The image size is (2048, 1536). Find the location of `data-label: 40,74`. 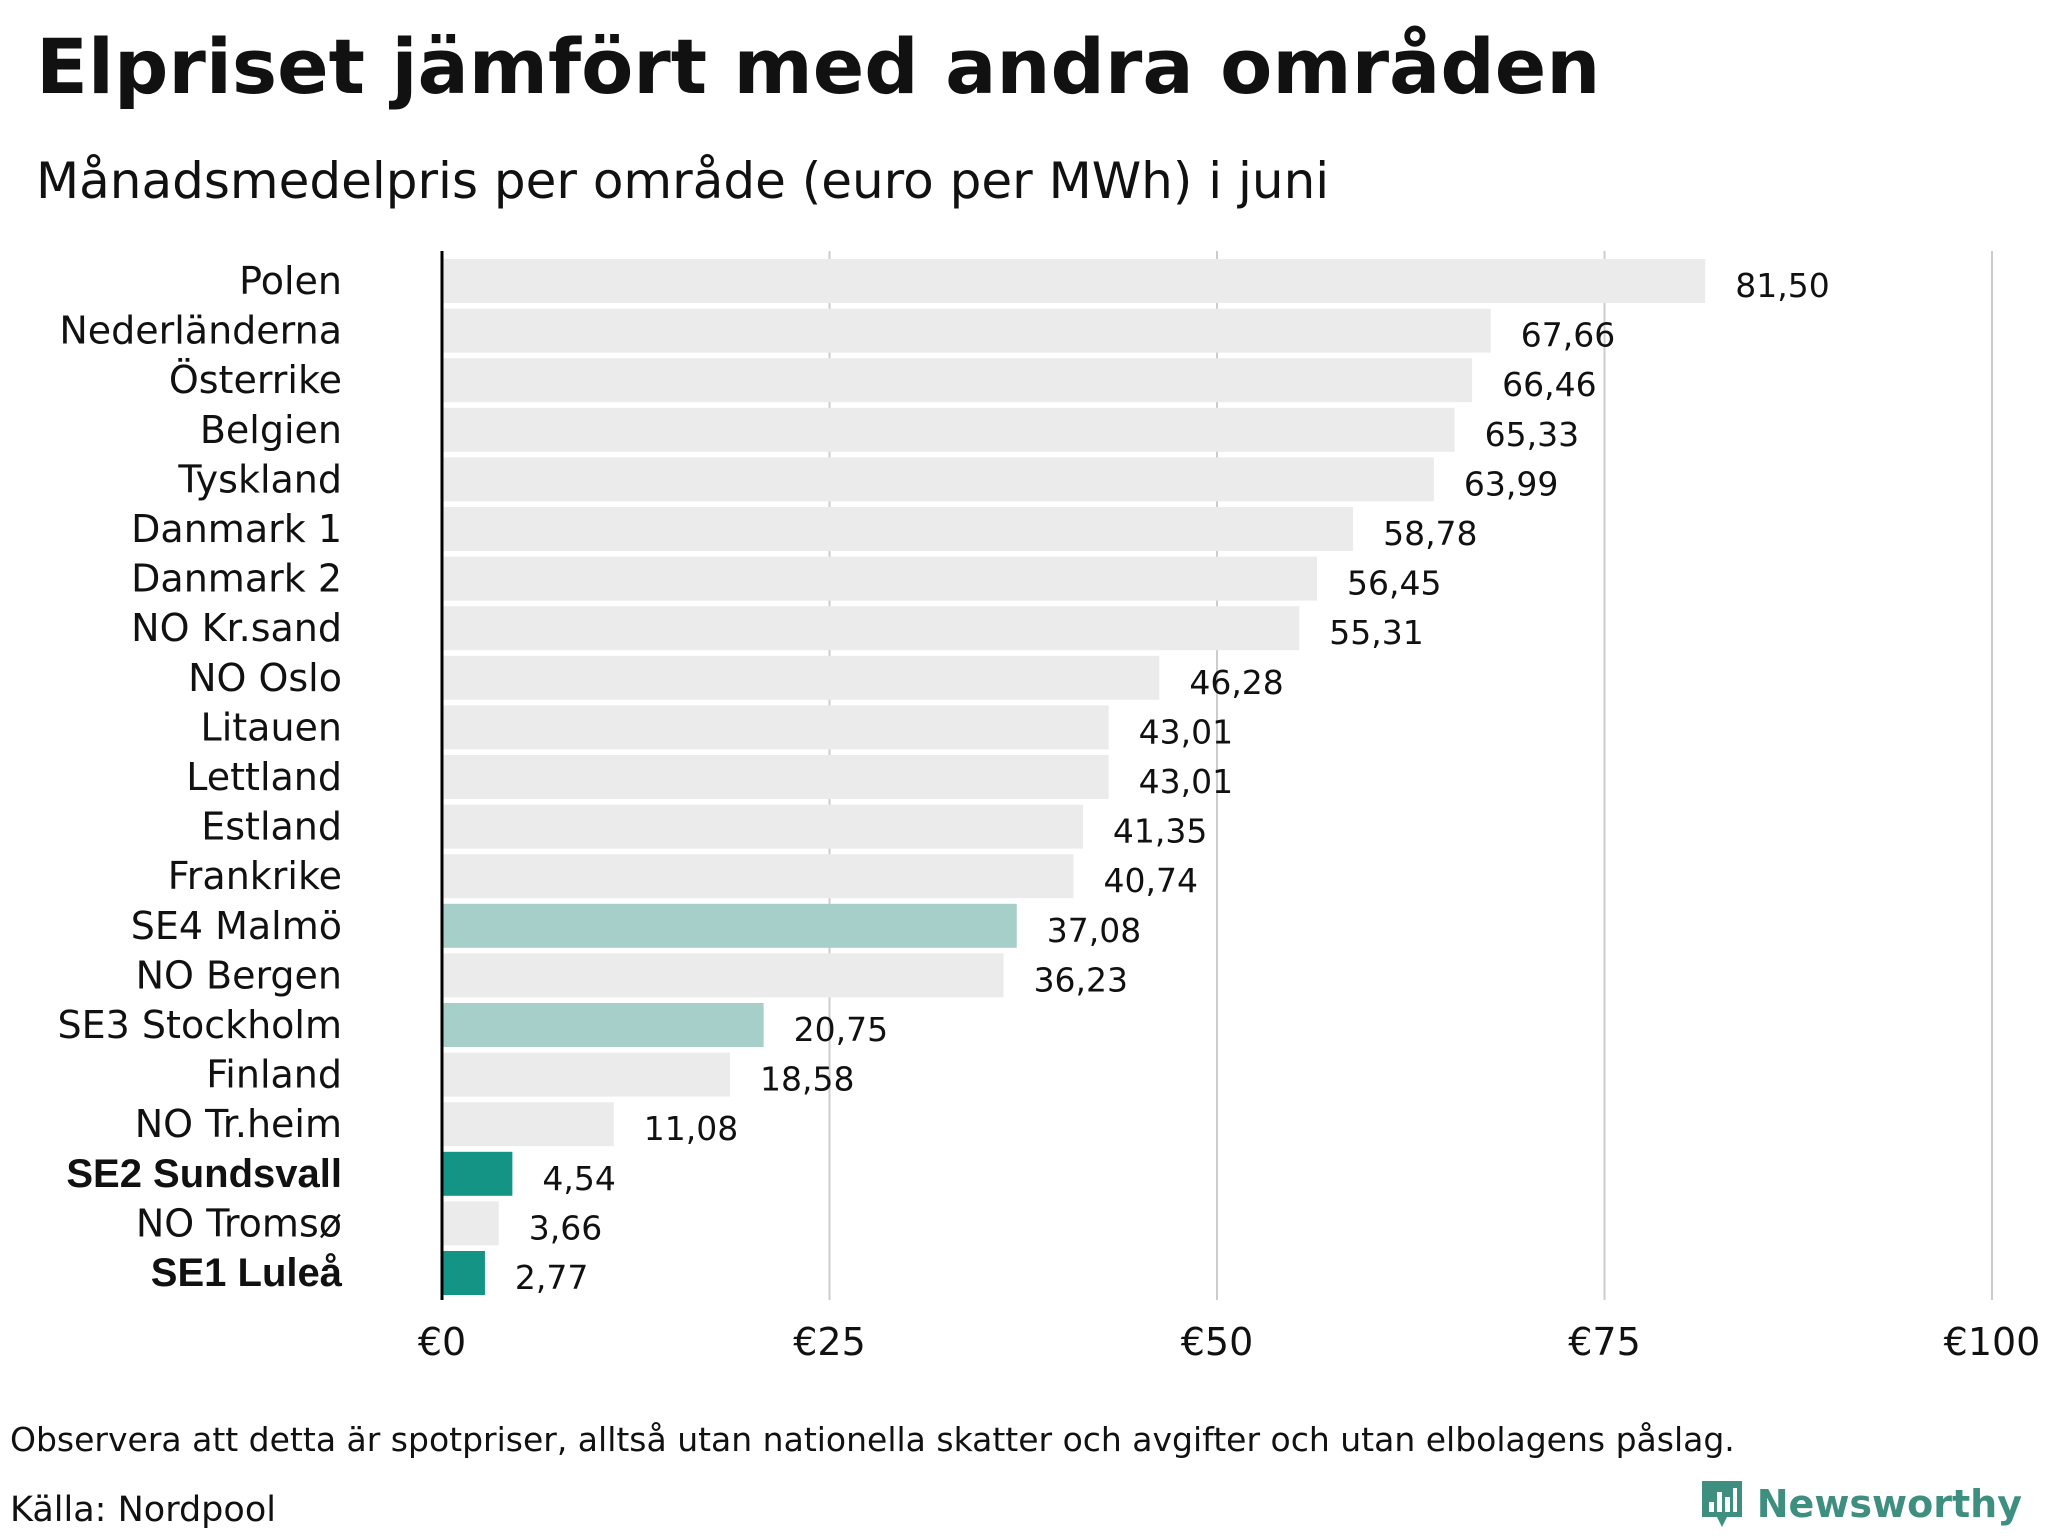

data-label: 40,74 is located at coordinates (1150, 880).